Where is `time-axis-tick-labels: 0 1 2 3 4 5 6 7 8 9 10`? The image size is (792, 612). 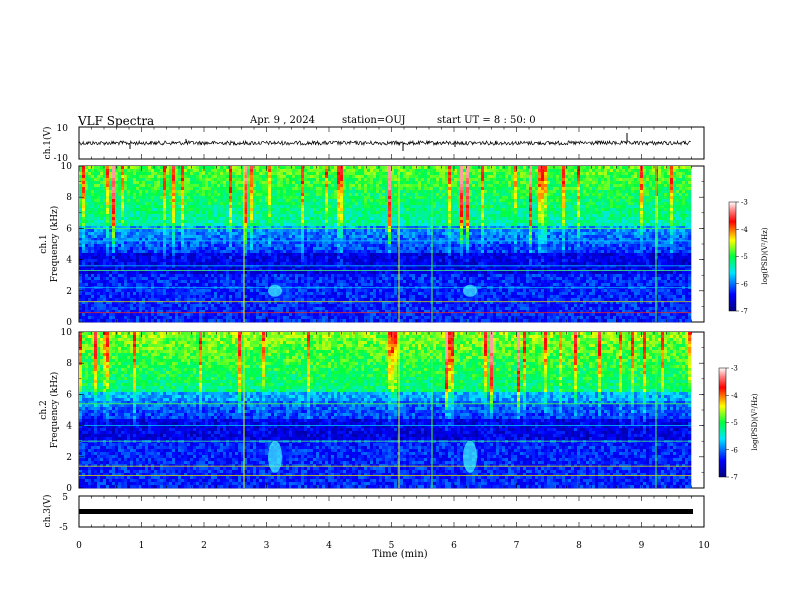 time-axis-tick-labels: 0 1 2 3 4 5 6 7 8 9 10 is located at coordinates (393, 546).